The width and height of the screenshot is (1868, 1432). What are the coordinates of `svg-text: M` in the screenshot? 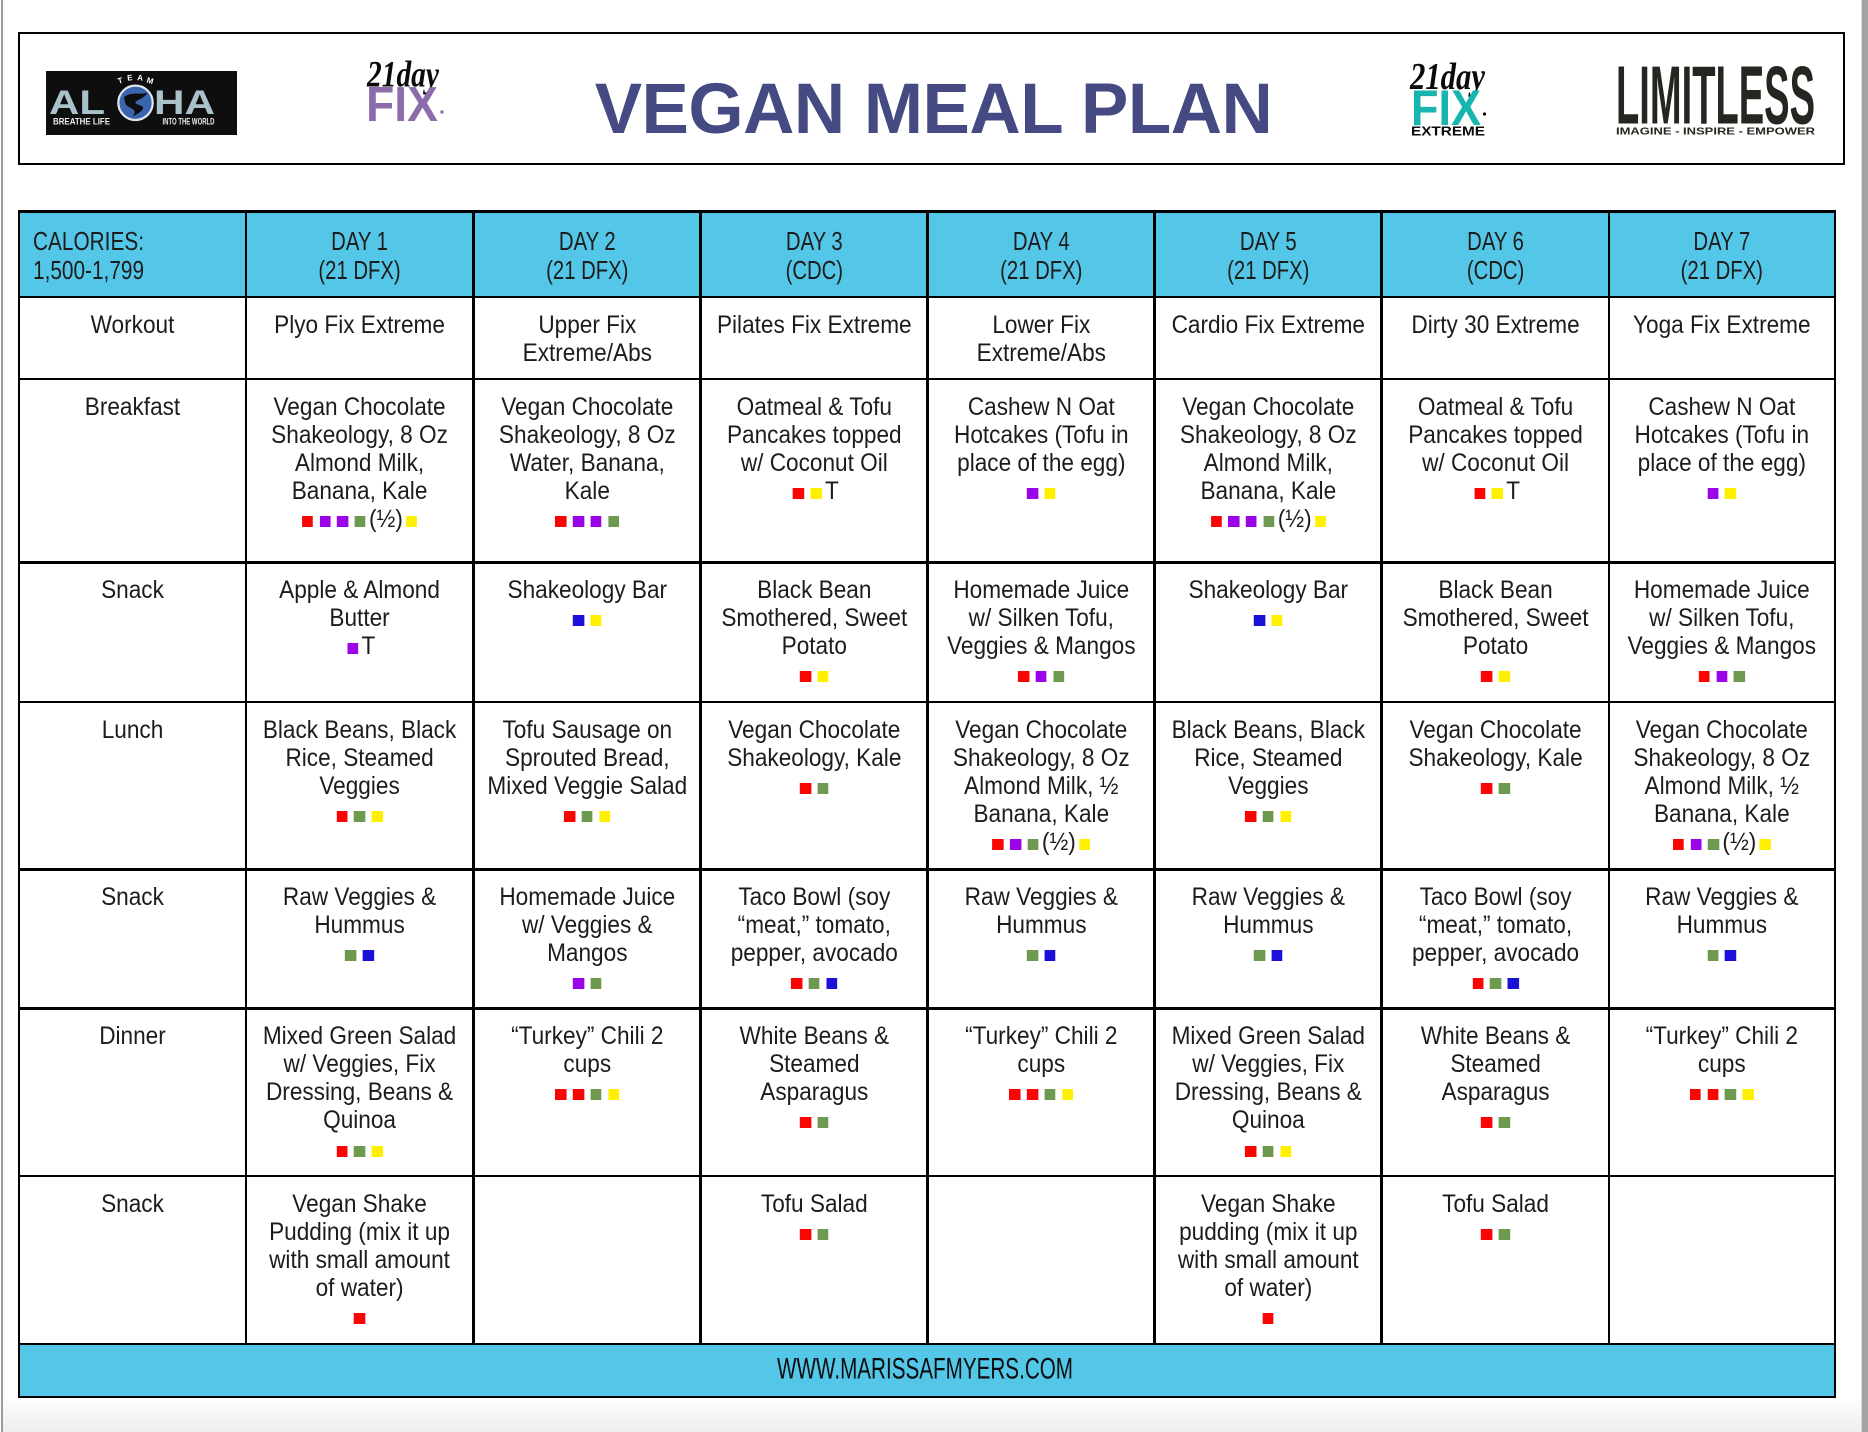 It's located at (150, 80).